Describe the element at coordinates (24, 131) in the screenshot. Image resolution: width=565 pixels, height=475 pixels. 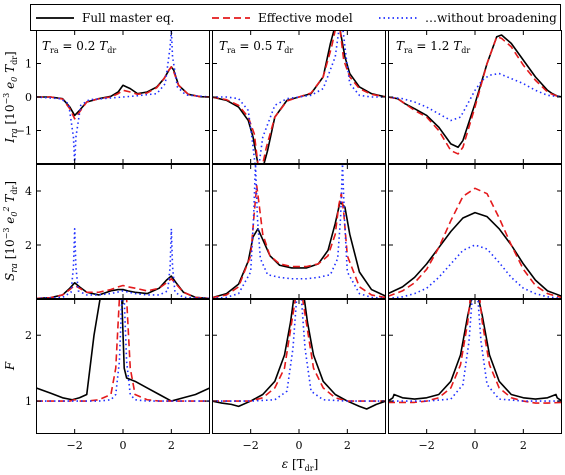
I see `y-tick-label: −1` at that location.